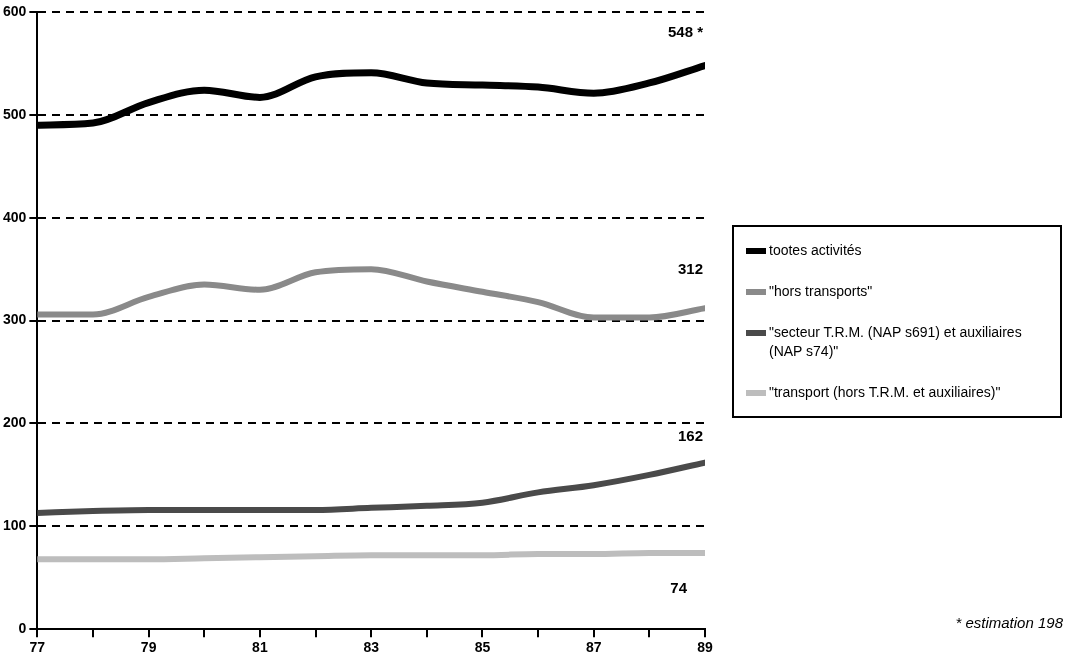 The width and height of the screenshot is (1069, 665). I want to click on x-tick-label: 81, so click(260, 647).